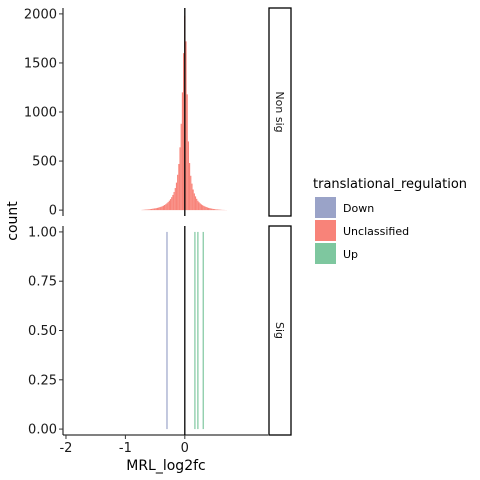 This screenshot has width=480, height=480. What do you see at coordinates (42, 232) in the screenshot?
I see `y-tick-label: 1.00` at bounding box center [42, 232].